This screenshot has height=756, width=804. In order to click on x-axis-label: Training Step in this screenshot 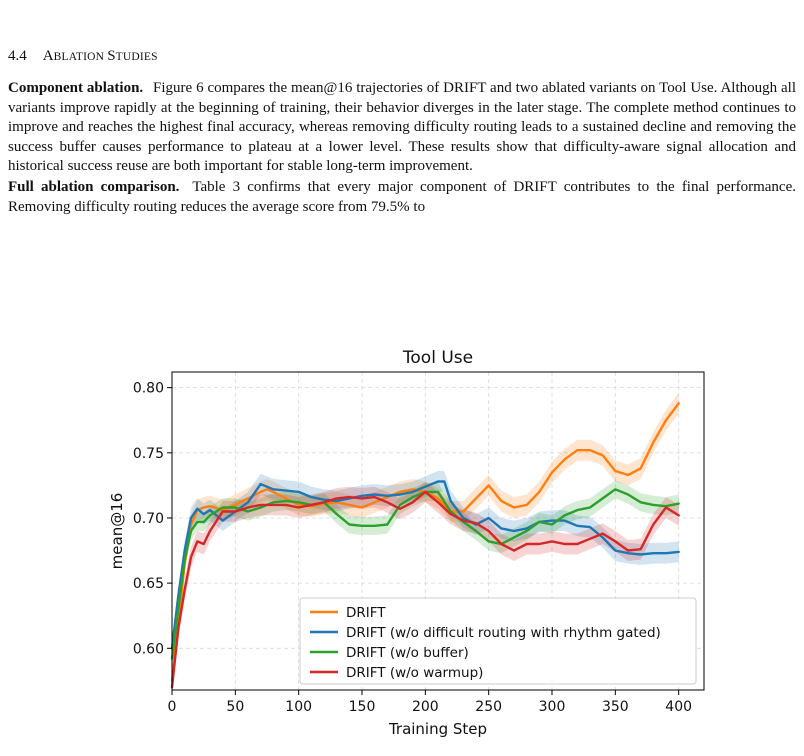, I will do `click(437, 729)`.